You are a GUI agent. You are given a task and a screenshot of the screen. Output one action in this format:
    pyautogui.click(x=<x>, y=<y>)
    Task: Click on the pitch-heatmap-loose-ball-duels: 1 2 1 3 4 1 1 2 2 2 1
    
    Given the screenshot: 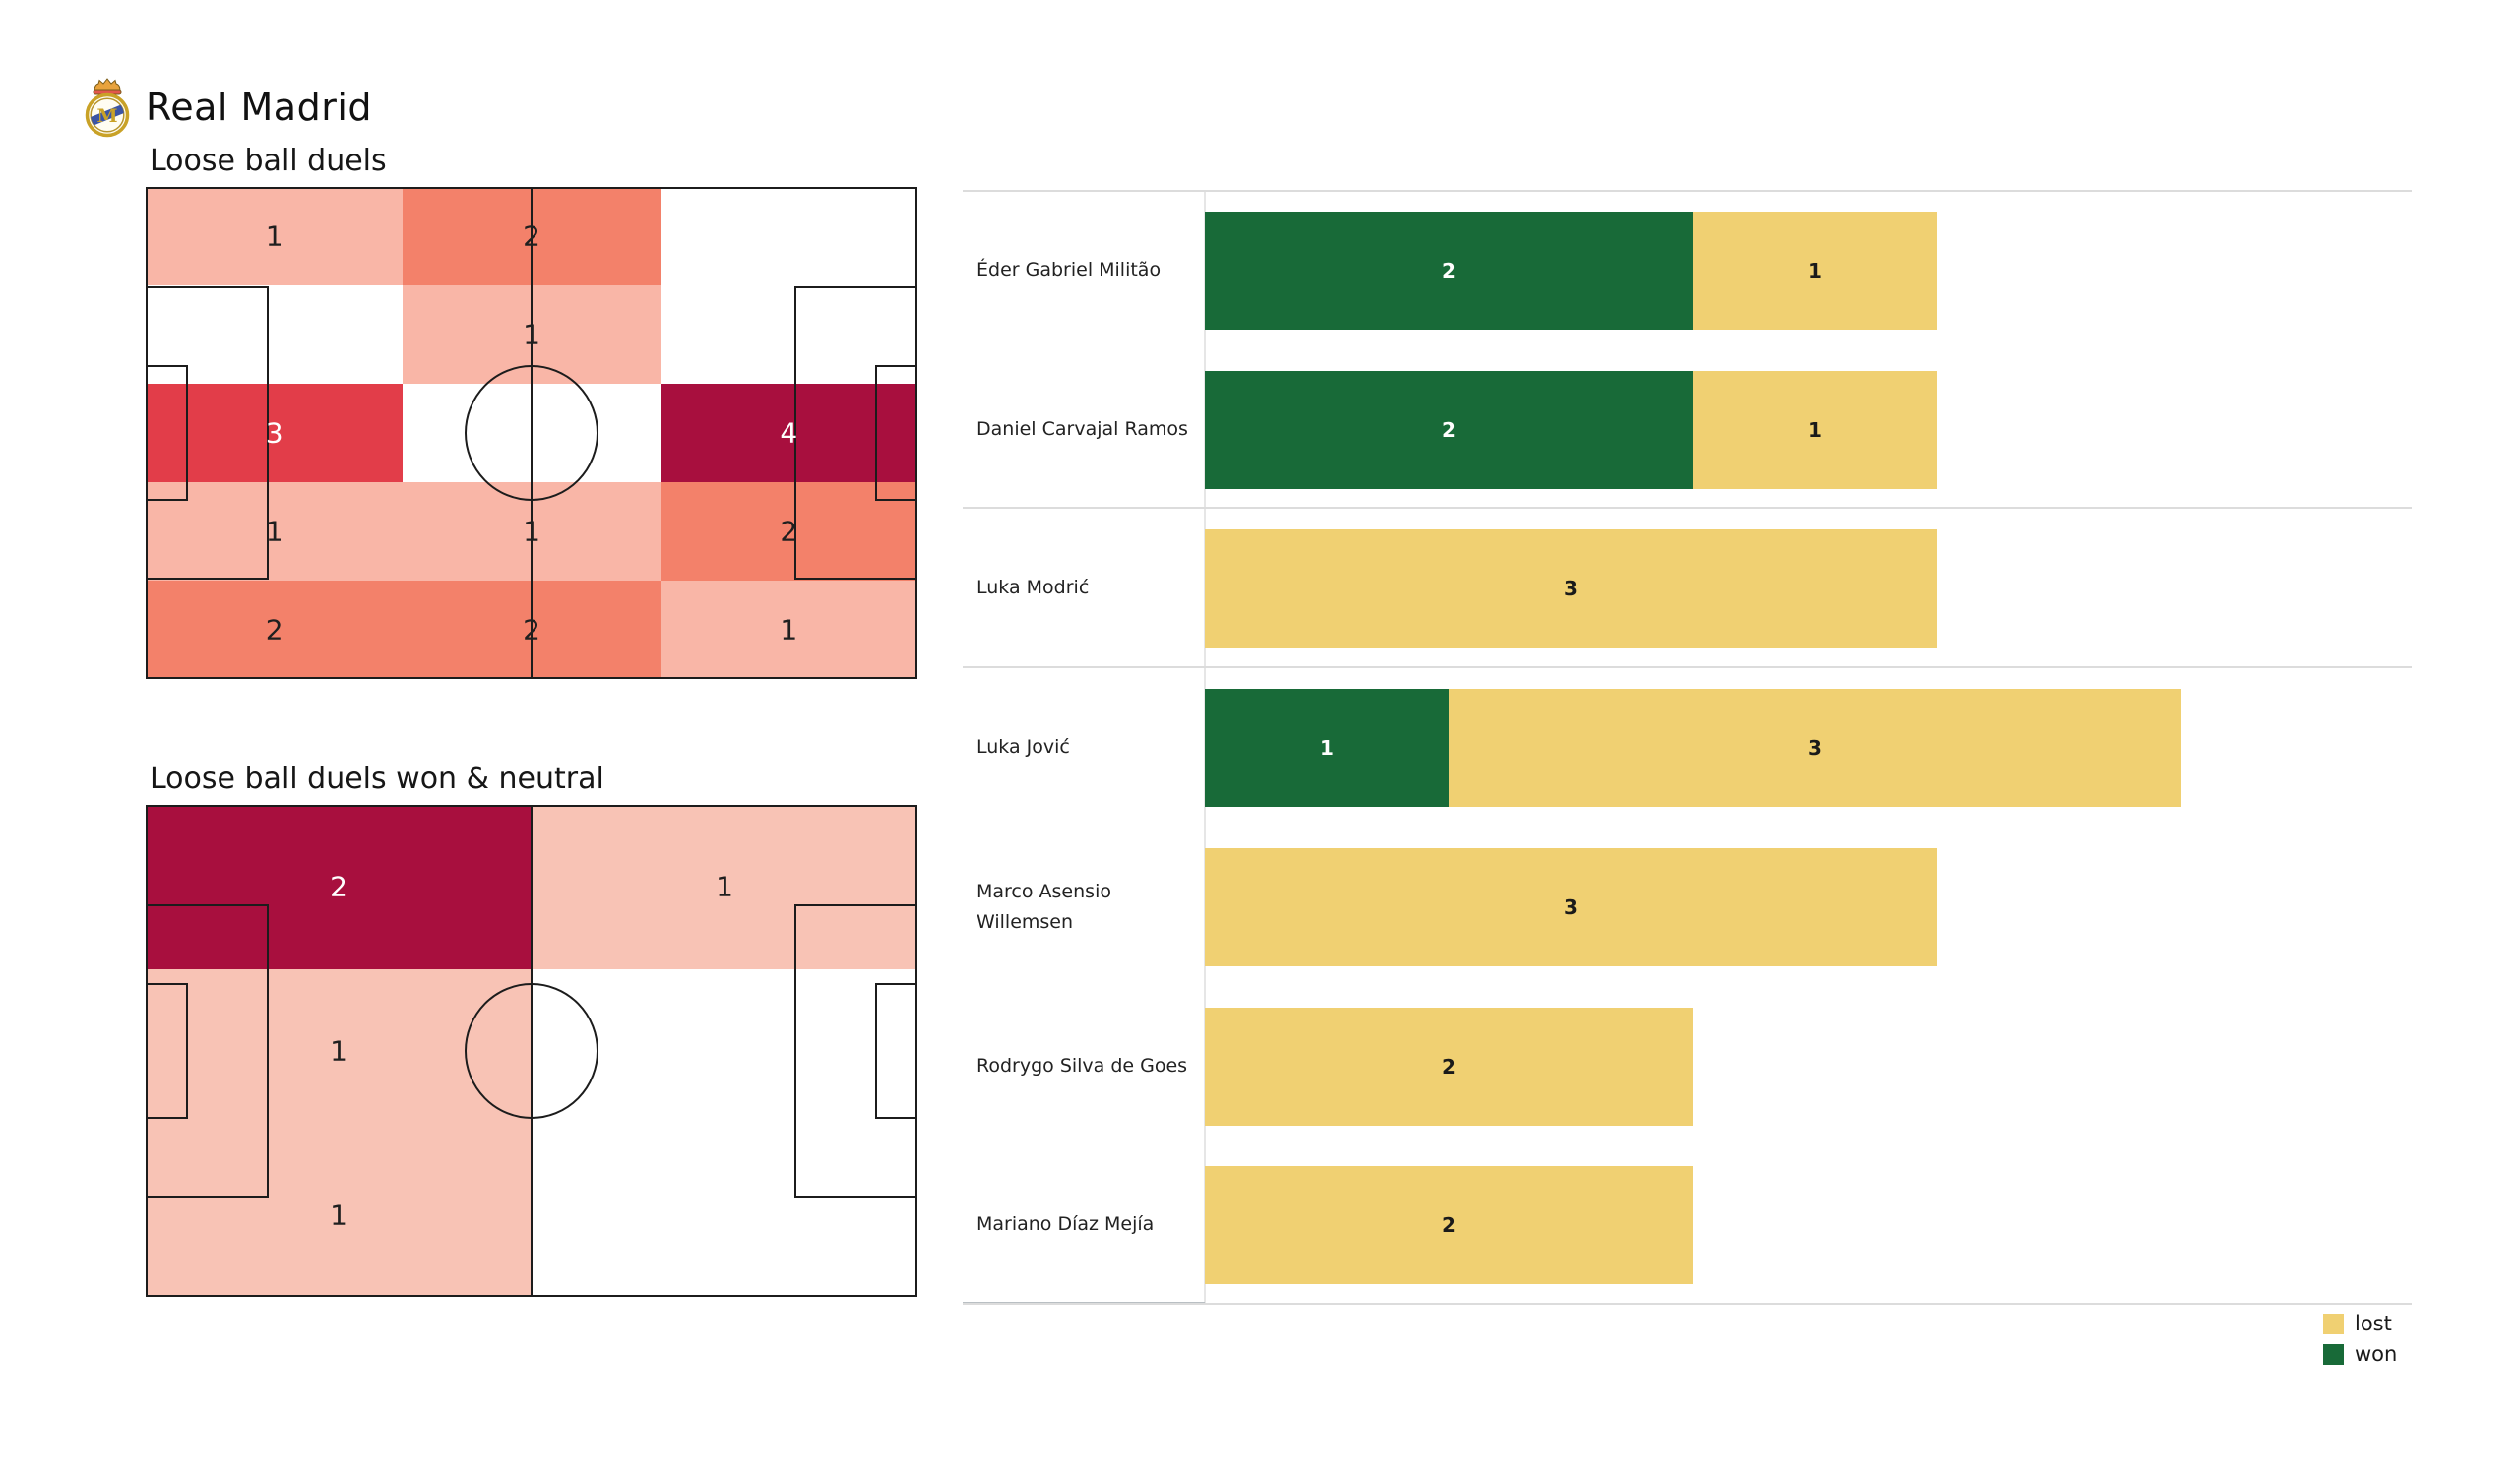 What is the action you would take?
    pyautogui.click(x=531, y=433)
    